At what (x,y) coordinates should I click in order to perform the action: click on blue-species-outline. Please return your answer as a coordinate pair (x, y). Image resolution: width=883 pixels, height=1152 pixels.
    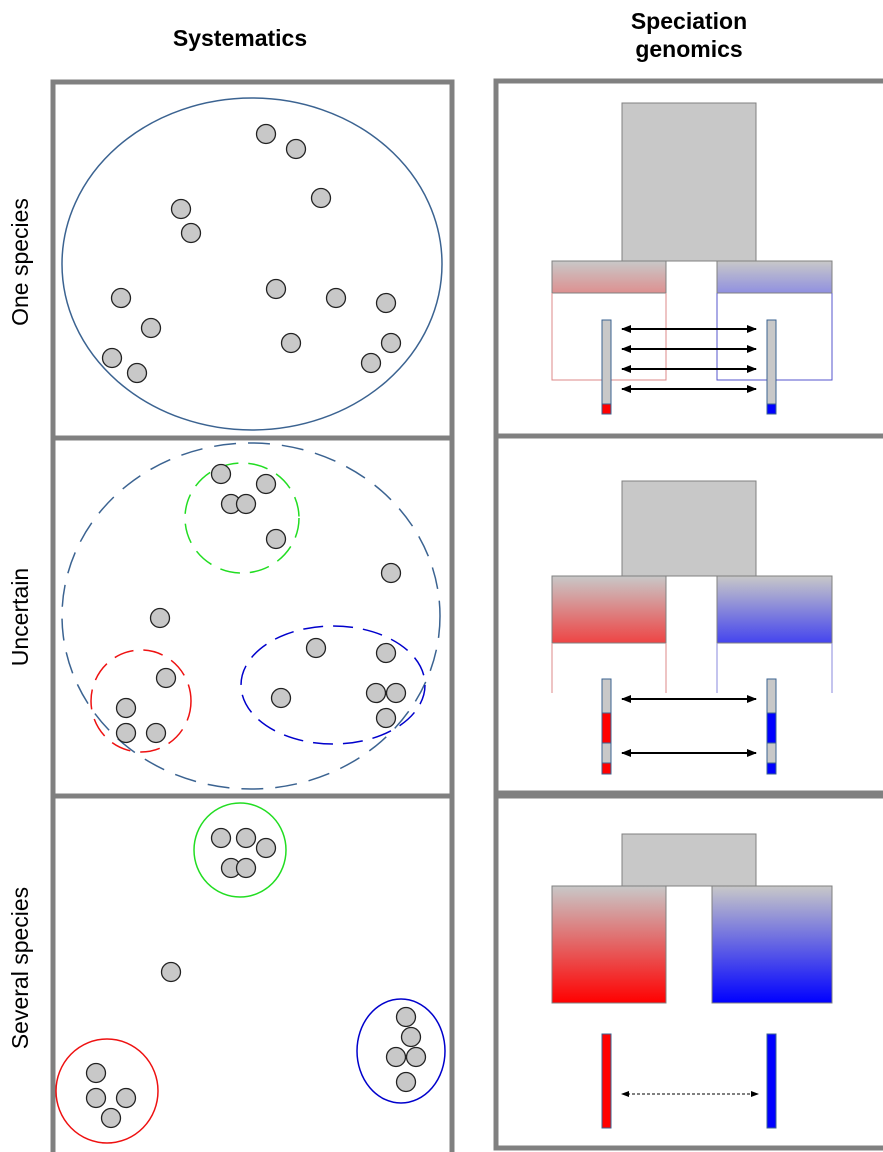
    Looking at the image, I should click on (401, 1051).